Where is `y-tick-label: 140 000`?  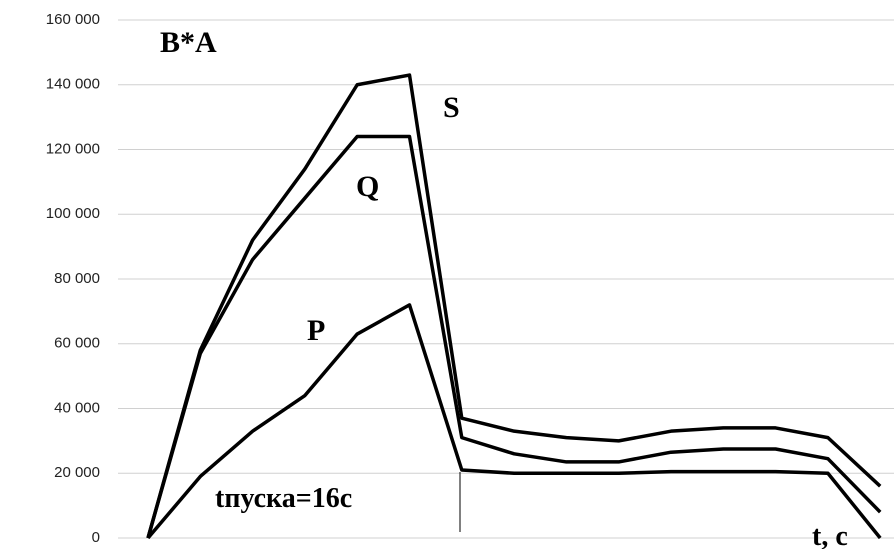 y-tick-label: 140 000 is located at coordinates (73, 84).